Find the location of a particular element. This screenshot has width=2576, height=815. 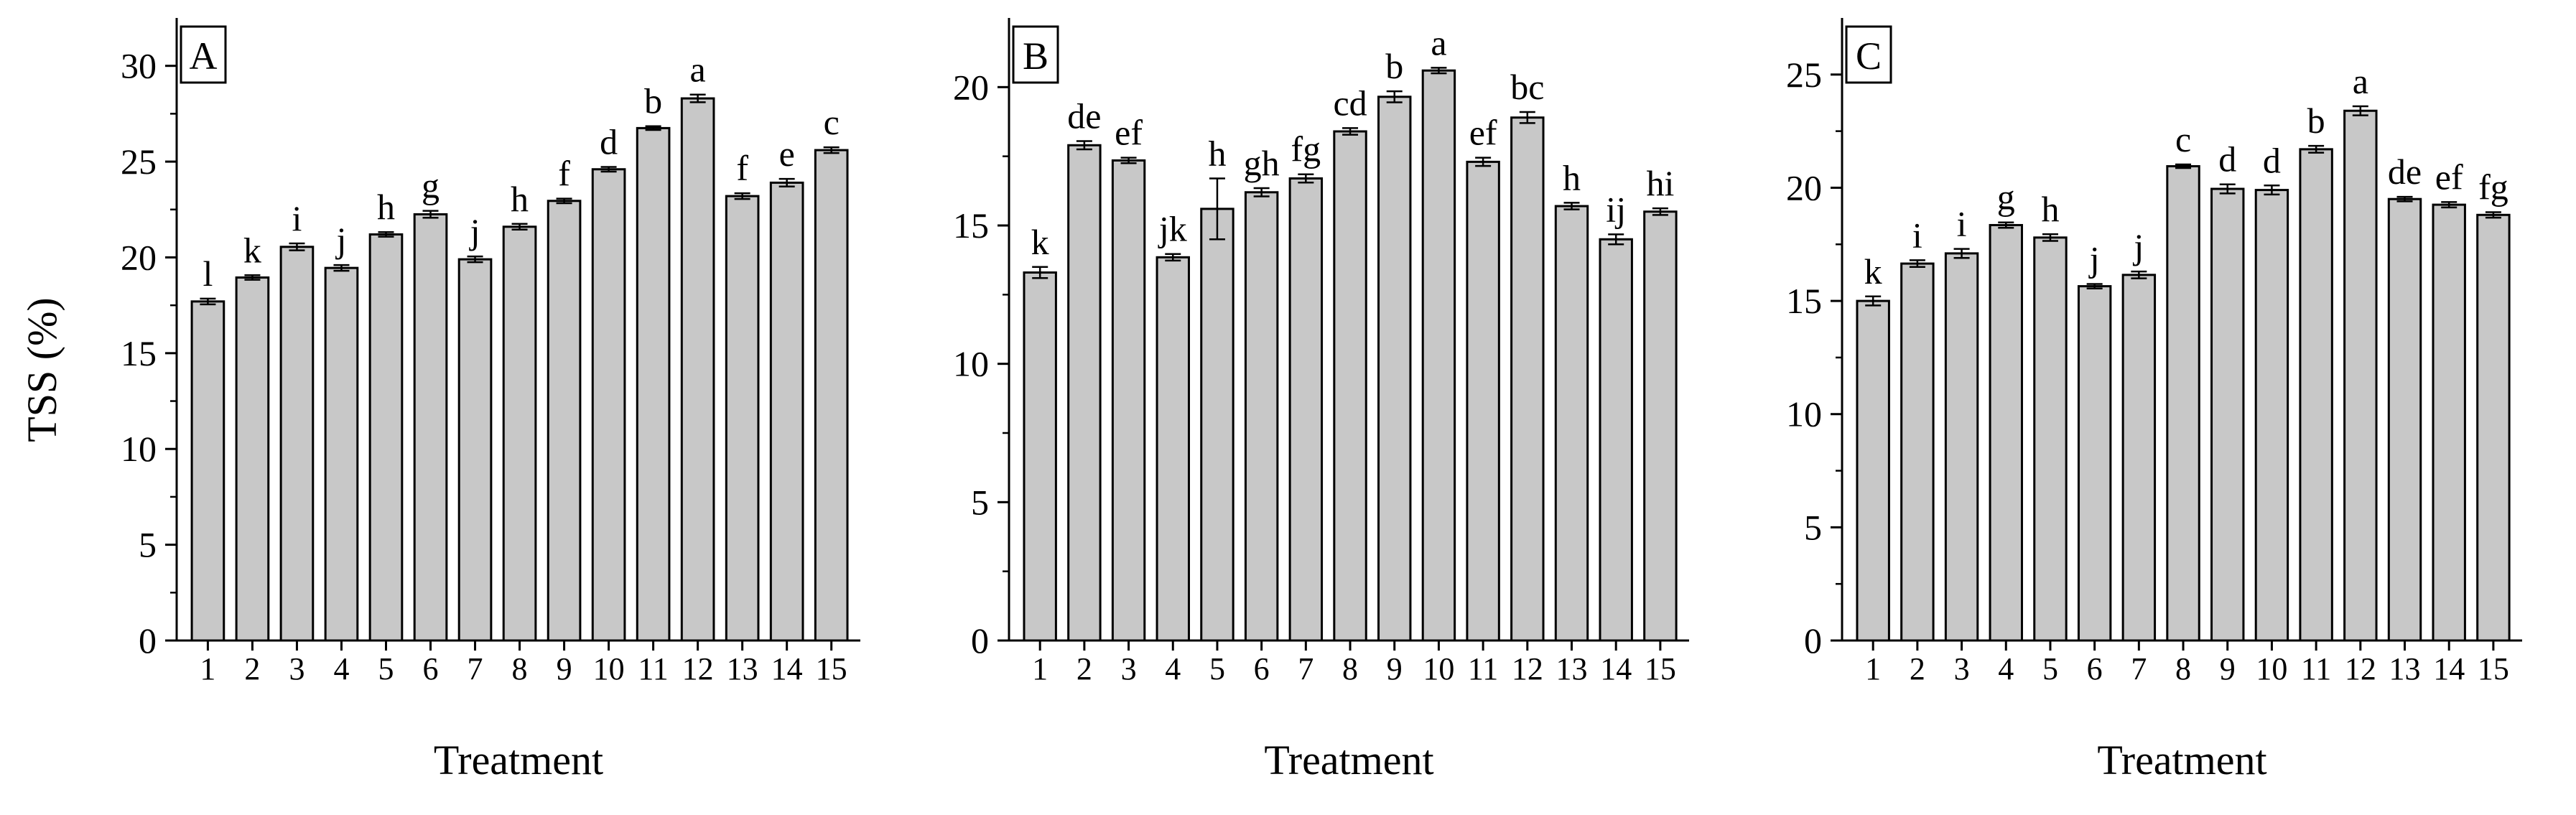

panel-label: B is located at coordinates (1035, 56).